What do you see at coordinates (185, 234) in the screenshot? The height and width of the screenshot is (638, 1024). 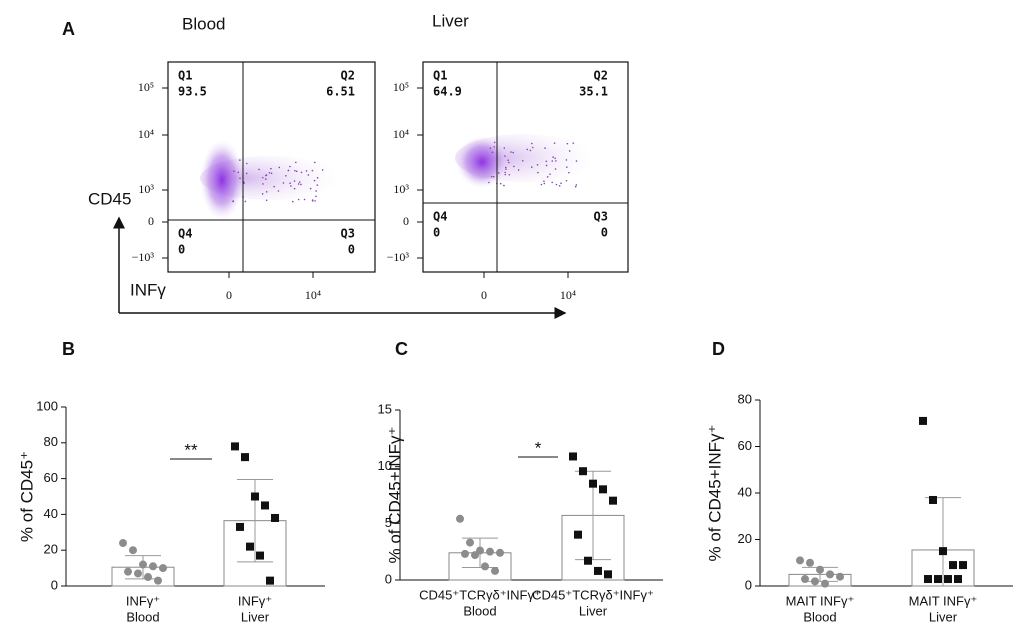 I see `quadrant-name: Q4` at bounding box center [185, 234].